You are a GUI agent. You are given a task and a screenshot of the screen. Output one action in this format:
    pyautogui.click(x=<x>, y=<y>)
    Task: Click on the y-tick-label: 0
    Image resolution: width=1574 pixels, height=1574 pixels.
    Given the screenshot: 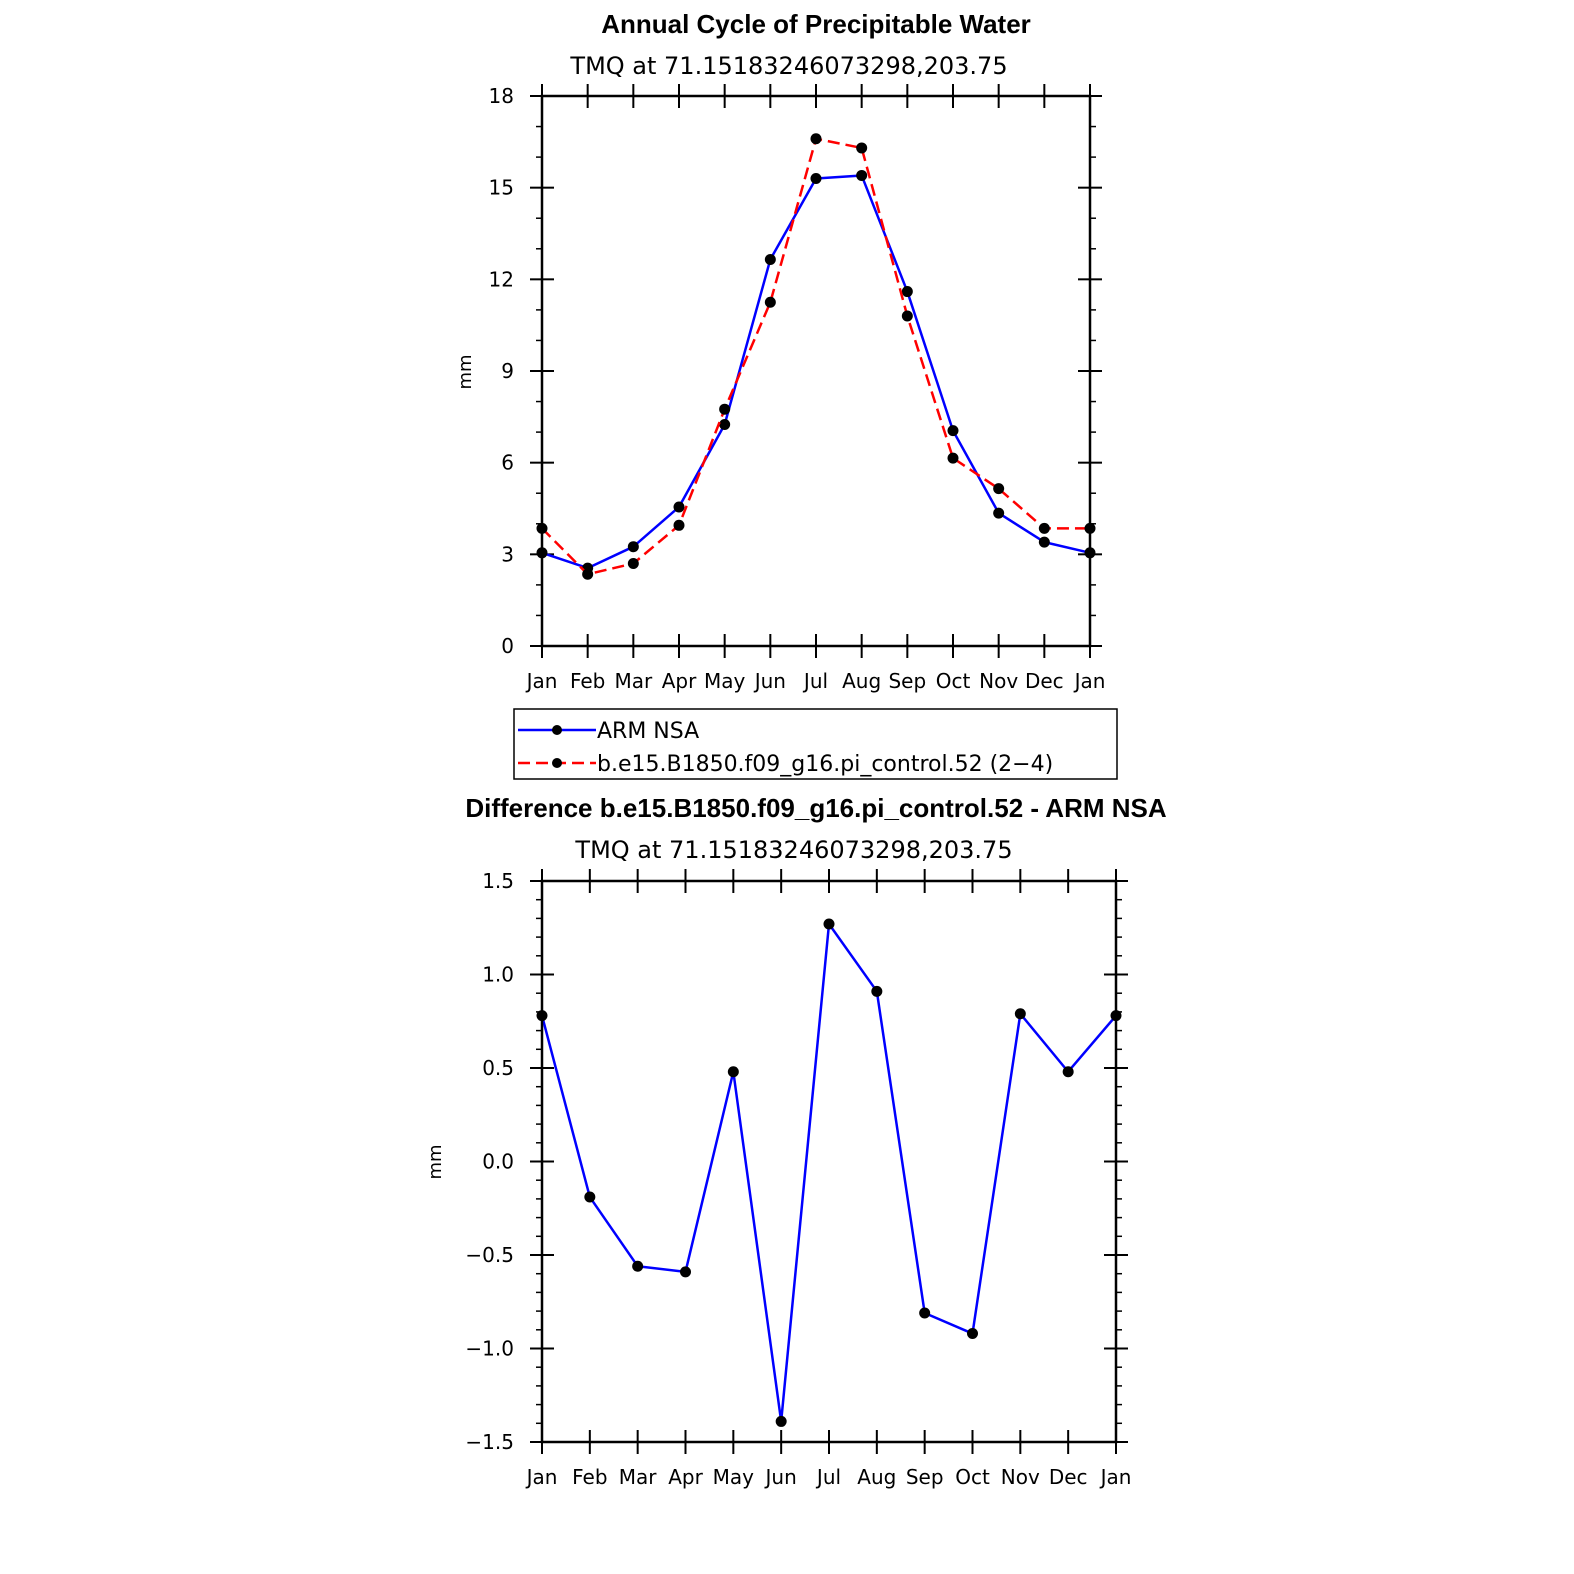 What is the action you would take?
    pyautogui.click(x=507, y=646)
    